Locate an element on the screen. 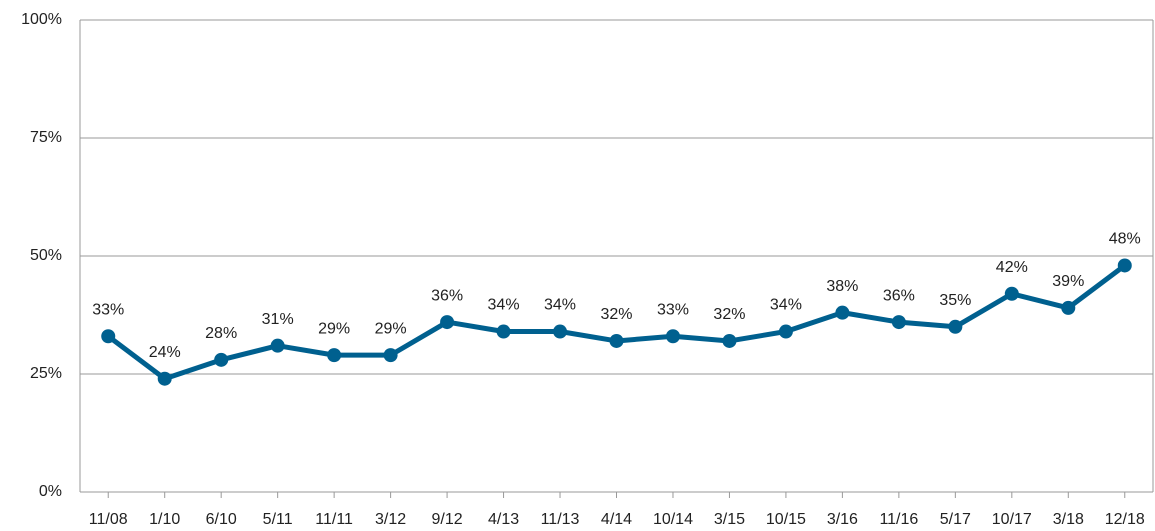 The image size is (1155, 531). x-tick-label: 10/17 is located at coordinates (1012, 519).